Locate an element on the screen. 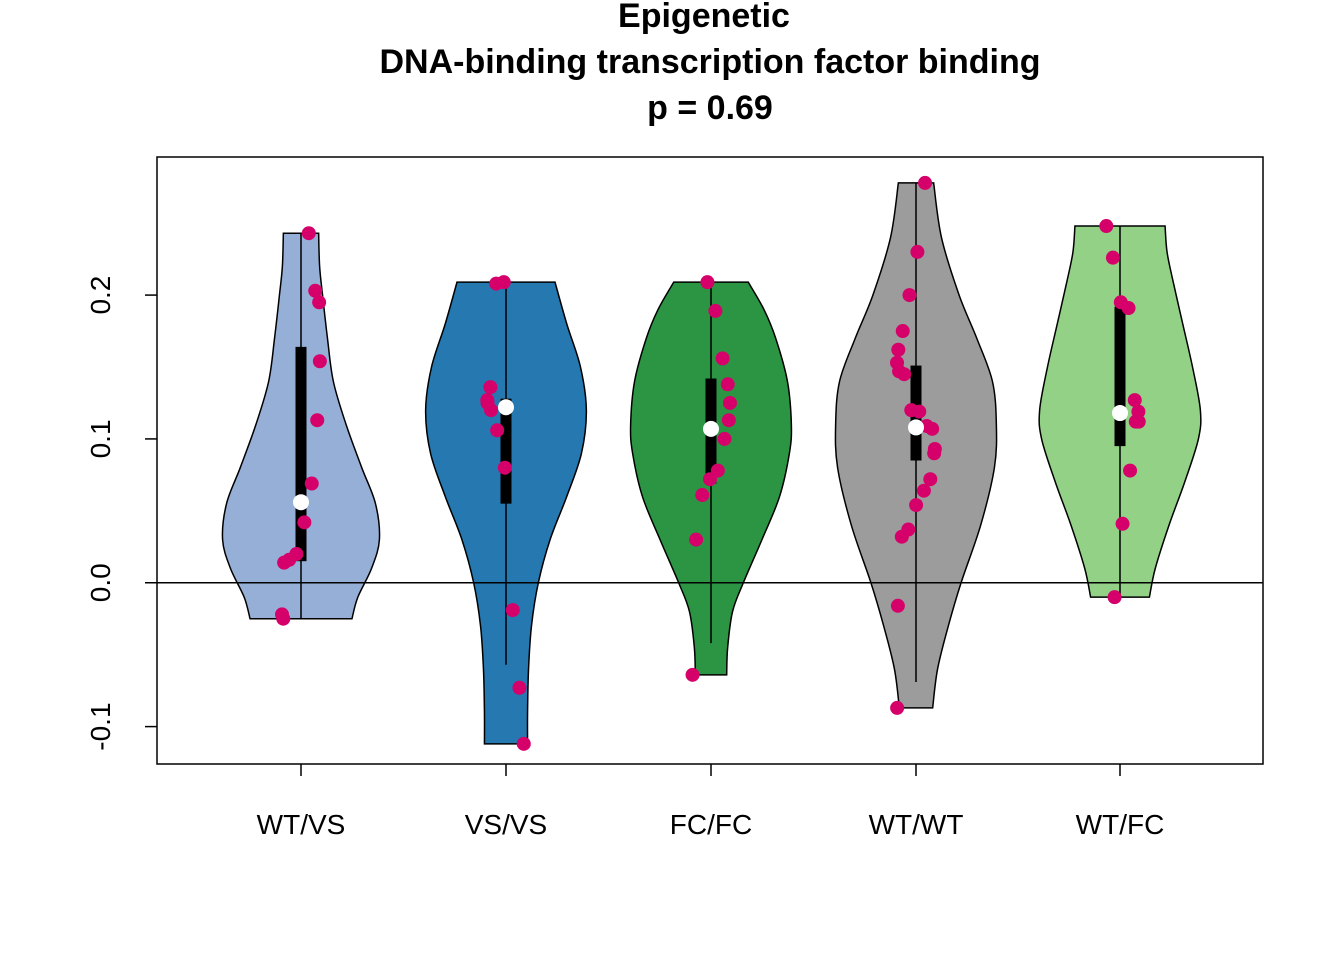 Image resolution: width=1344 pixels, height=960 pixels. x-tick-label: FC/FC is located at coordinates (711, 824).